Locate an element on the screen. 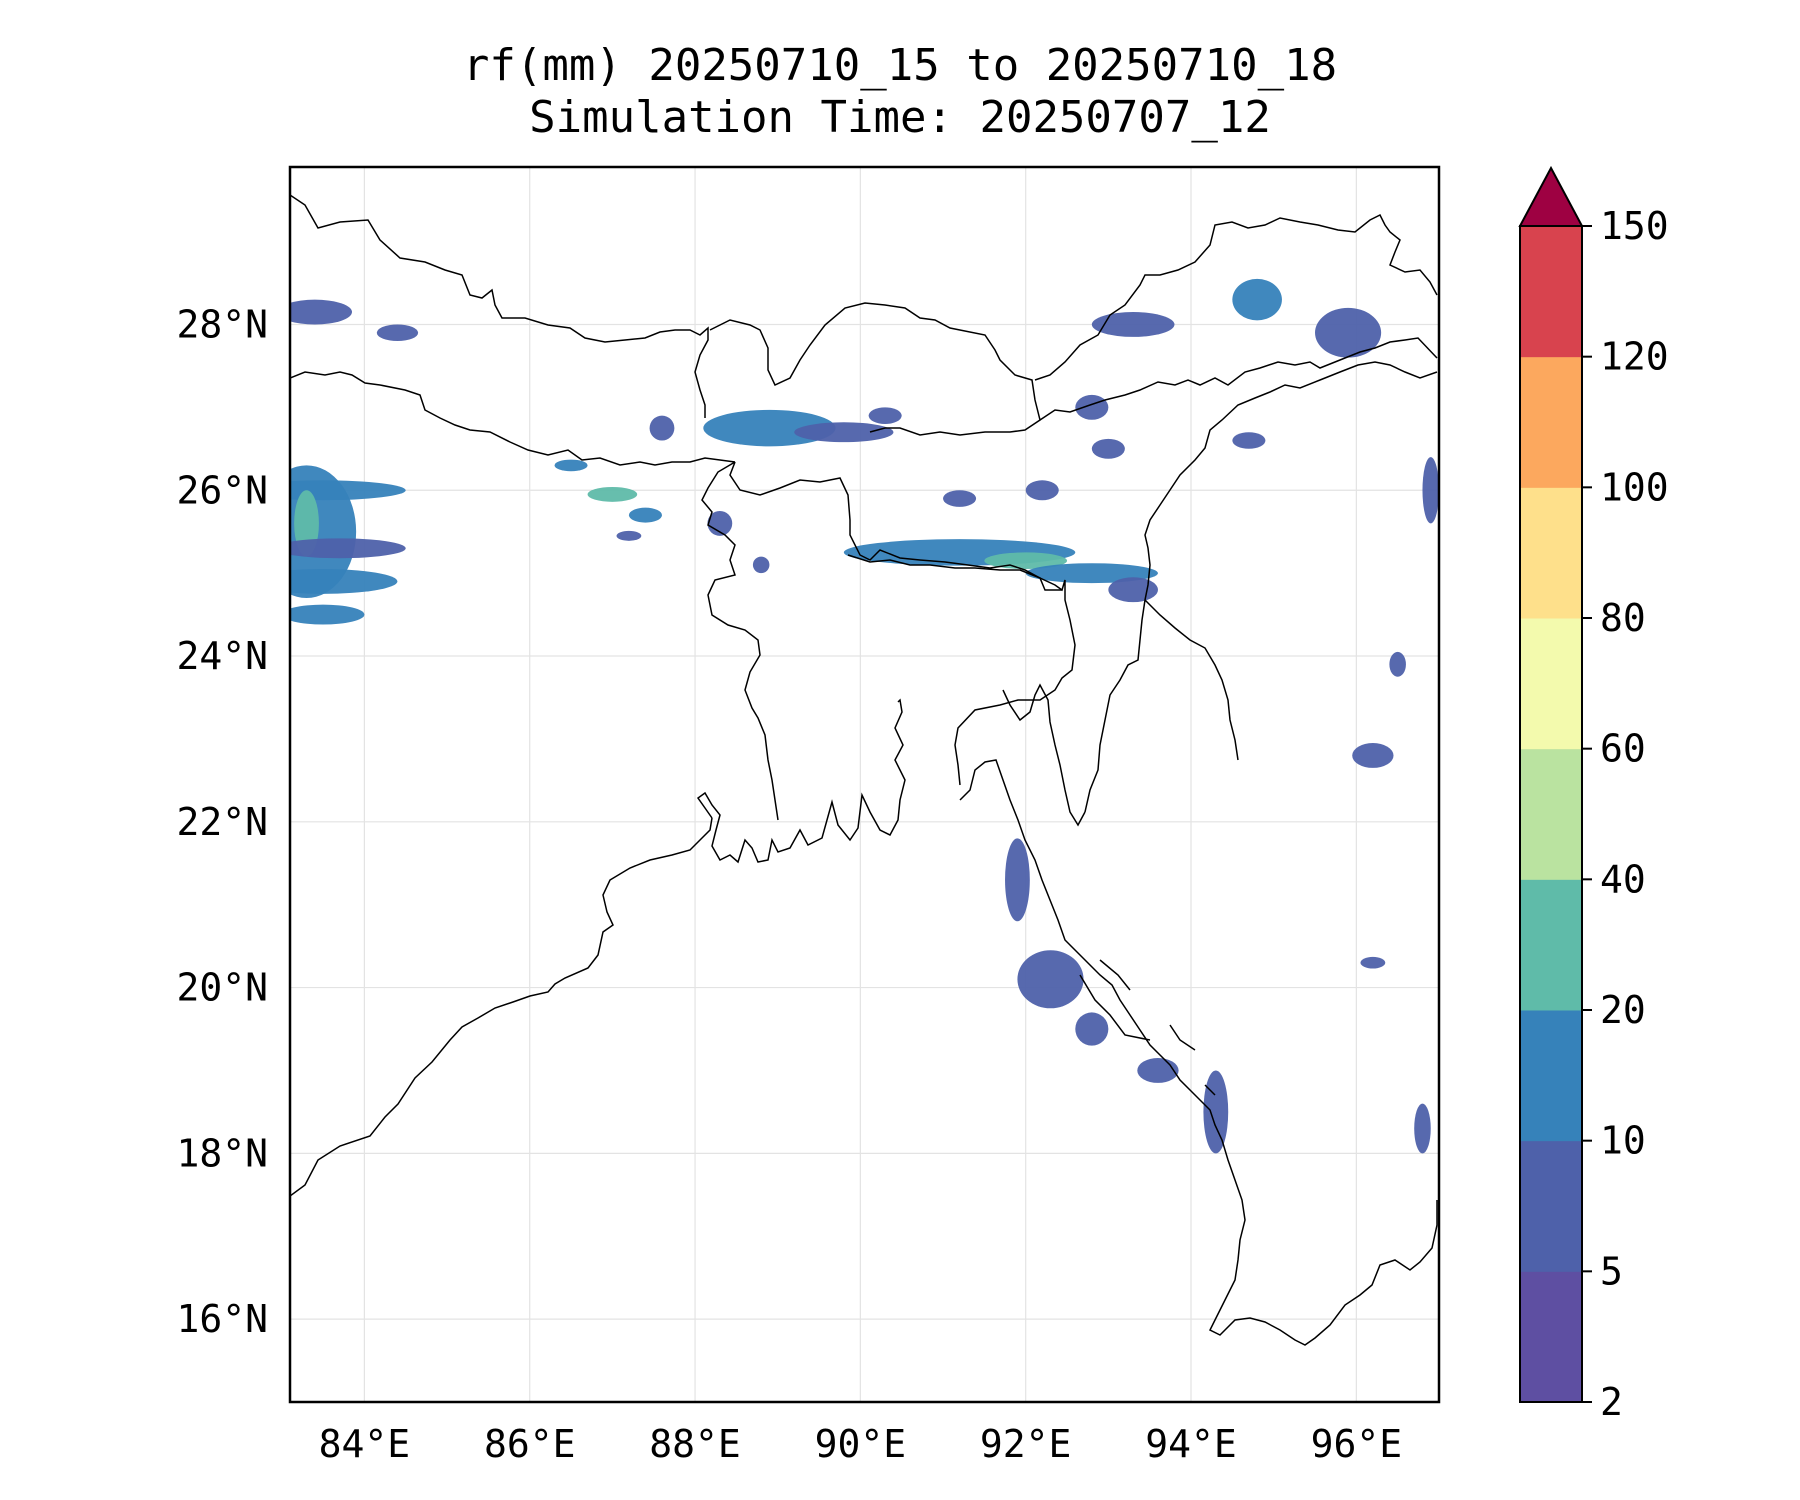  border-meghalaya is located at coordinates (954, 572).